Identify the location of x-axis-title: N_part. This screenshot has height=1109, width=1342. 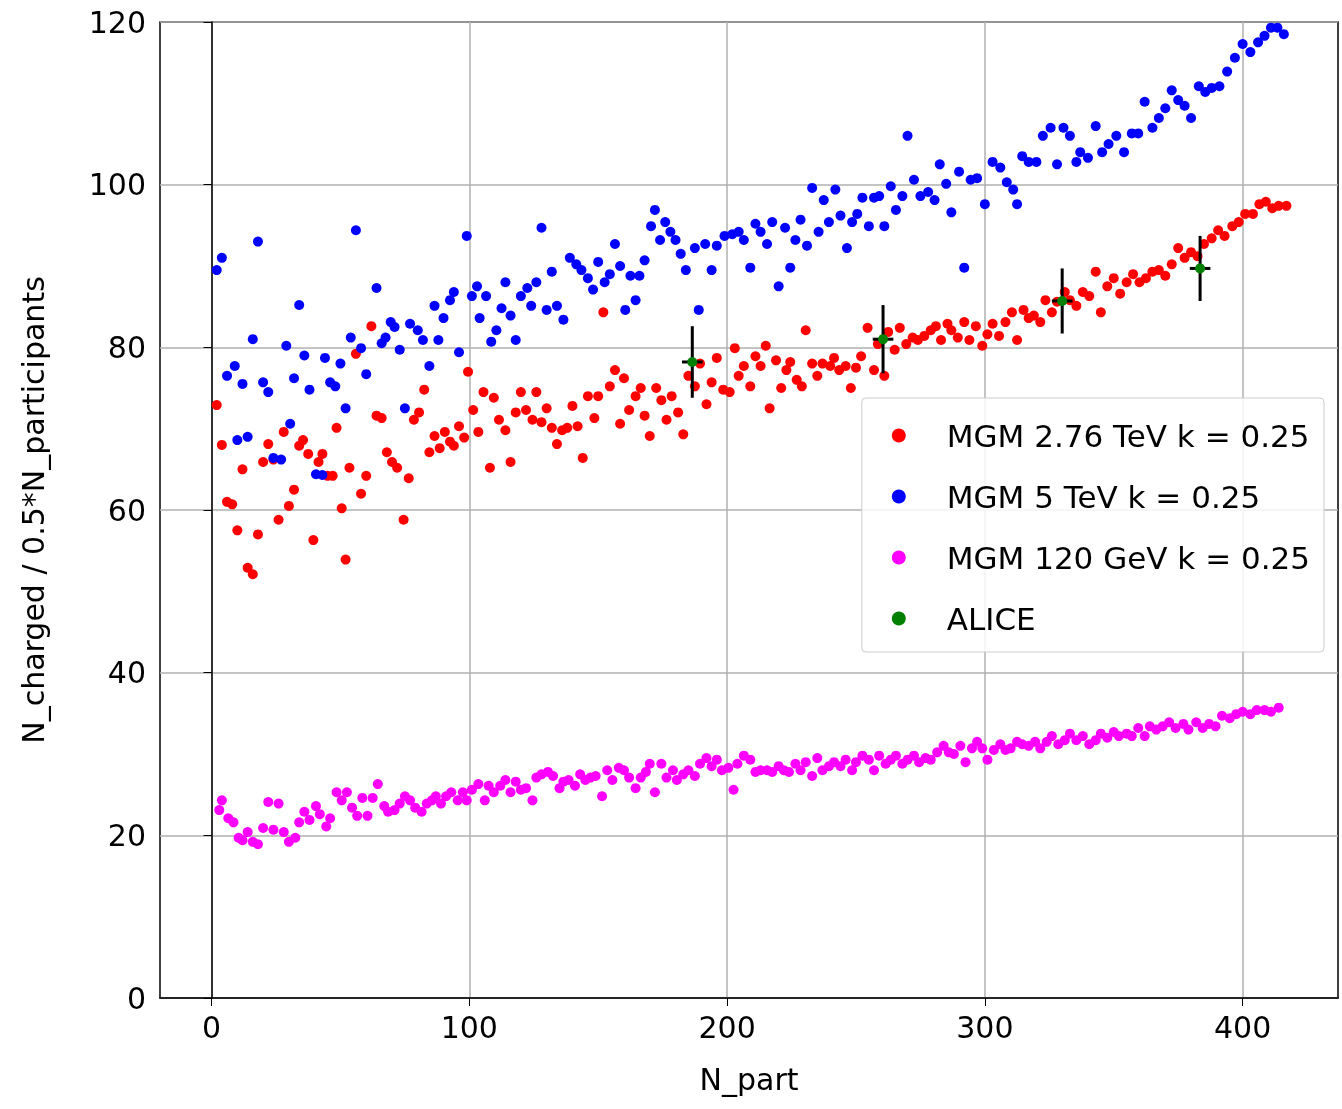
(749, 1079).